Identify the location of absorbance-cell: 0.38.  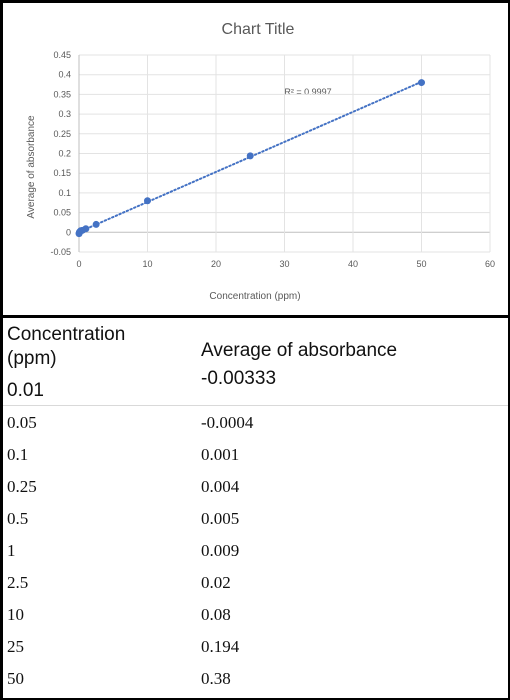
(216, 678).